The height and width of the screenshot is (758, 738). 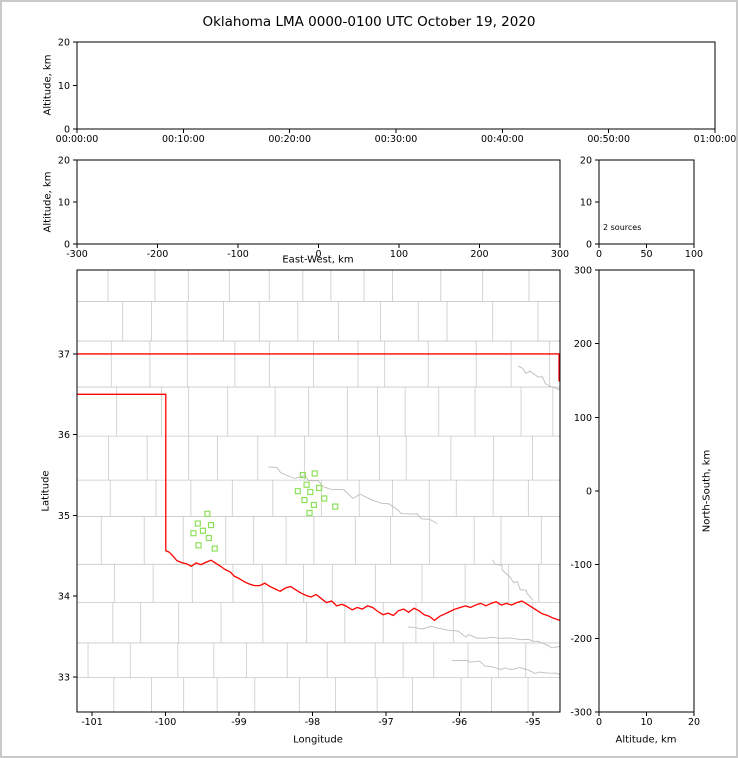 What do you see at coordinates (64, 516) in the screenshot?
I see `tick-label: 35` at bounding box center [64, 516].